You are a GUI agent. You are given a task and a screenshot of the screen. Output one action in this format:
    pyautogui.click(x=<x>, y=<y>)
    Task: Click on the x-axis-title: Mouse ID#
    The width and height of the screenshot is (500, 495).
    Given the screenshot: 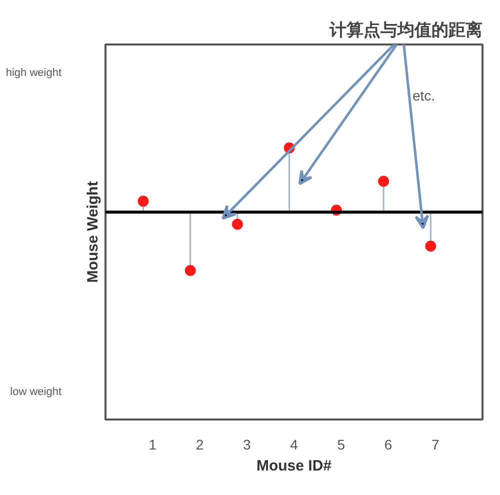 What is the action you would take?
    pyautogui.click(x=294, y=466)
    